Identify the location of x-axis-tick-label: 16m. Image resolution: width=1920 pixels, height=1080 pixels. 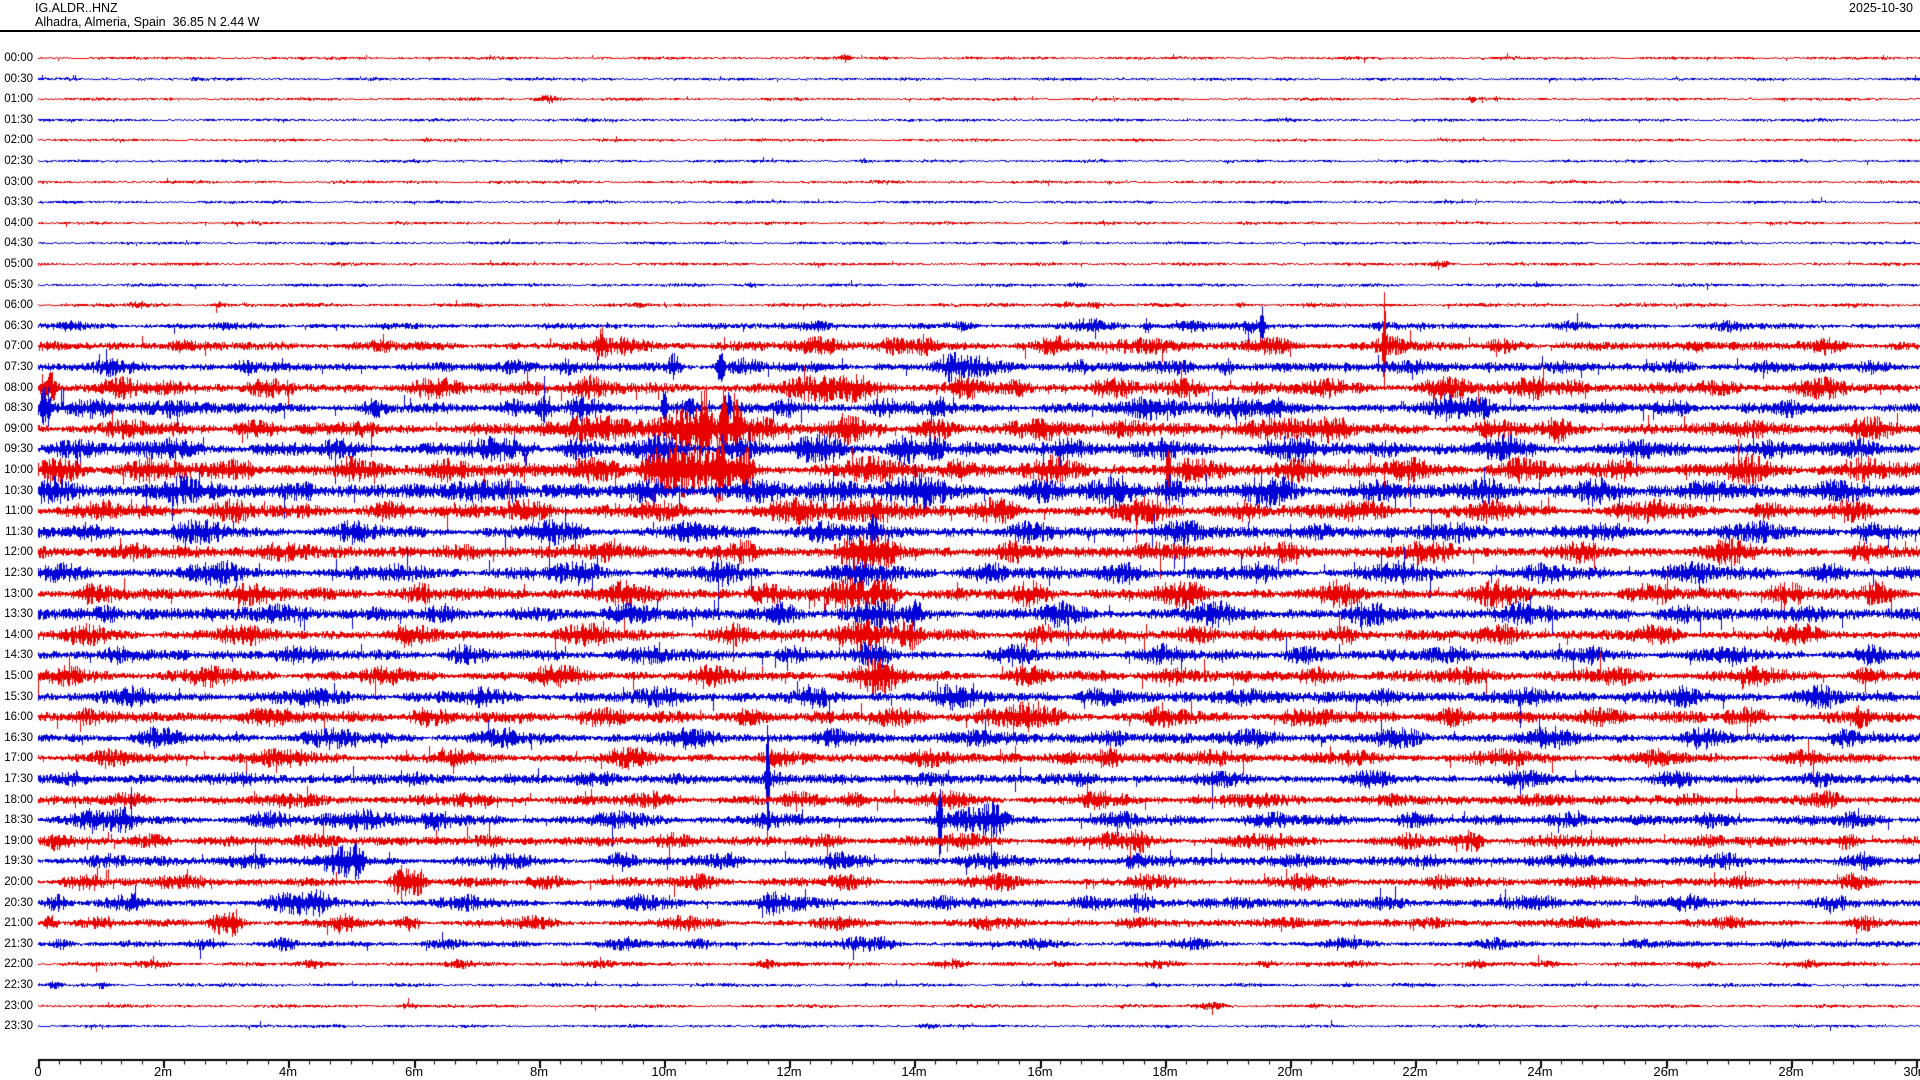
(1040, 1071).